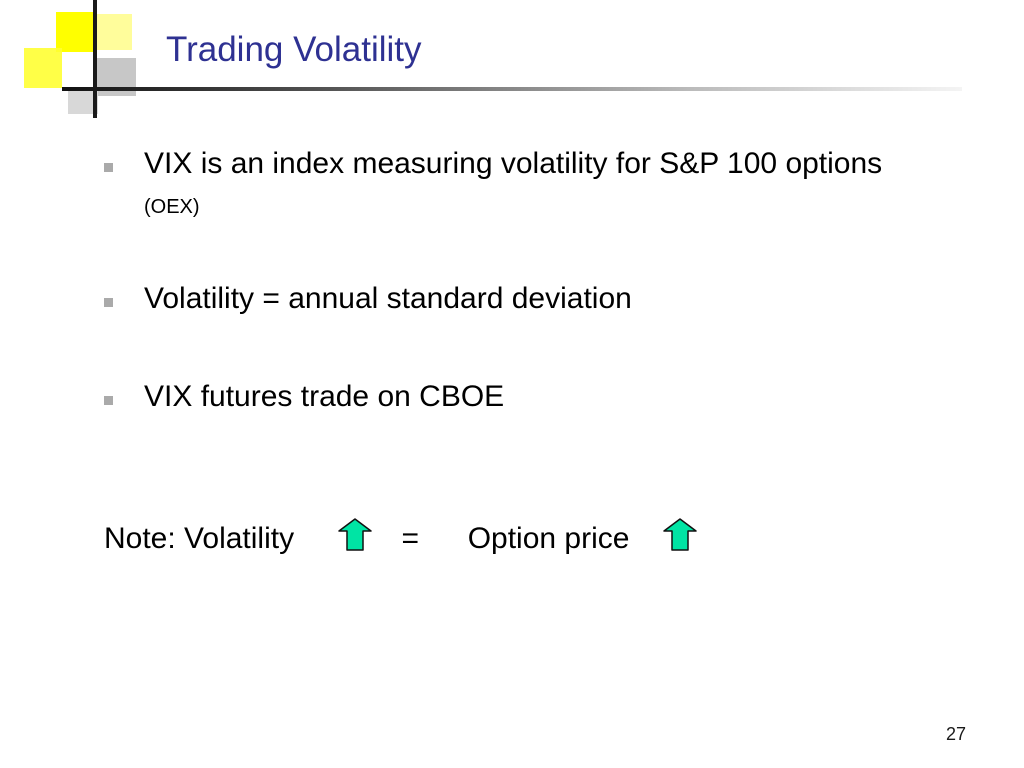  I want to click on slide-title: Trading Volatility, so click(294, 49).